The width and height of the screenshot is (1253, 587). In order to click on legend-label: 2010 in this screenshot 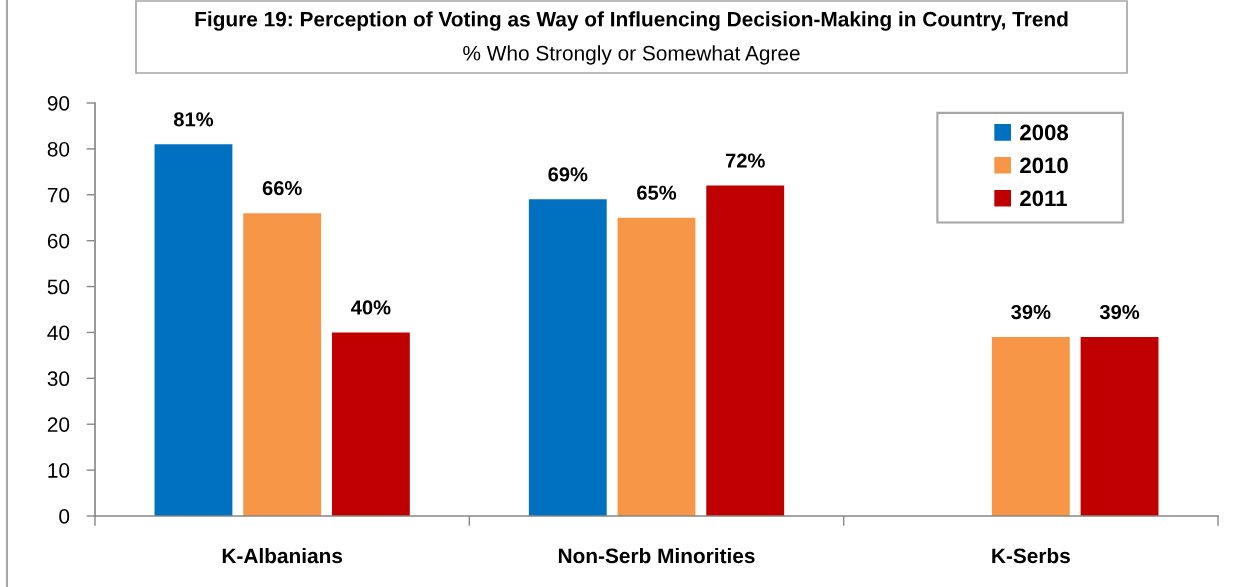, I will do `click(1044, 165)`.